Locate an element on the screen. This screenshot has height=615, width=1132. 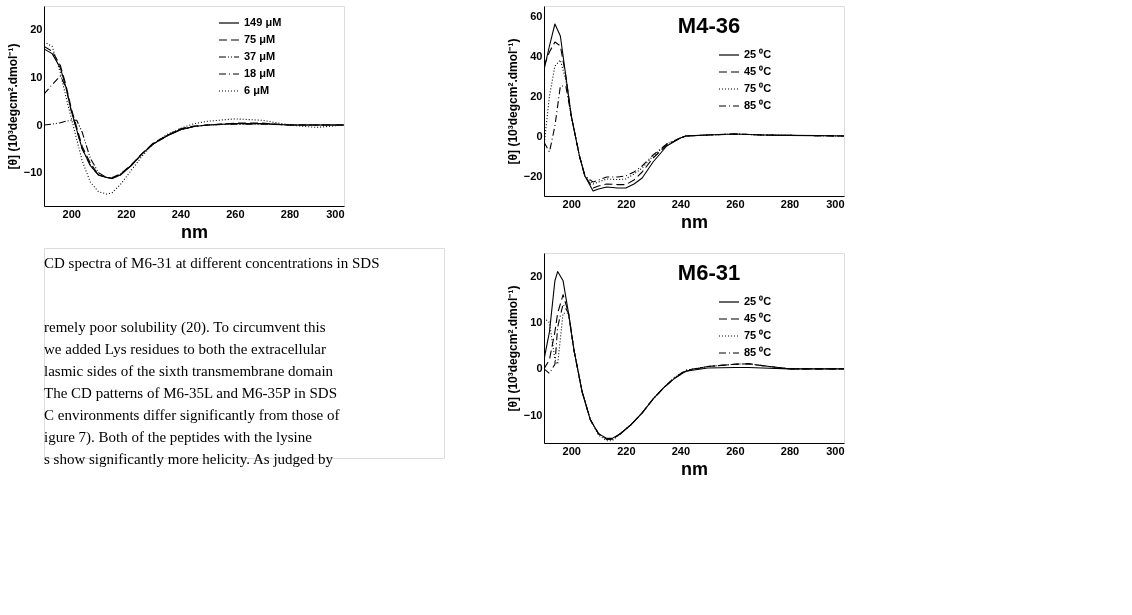
text: we added Lys residues to both the extracellular is located at coordinates (185, 349).